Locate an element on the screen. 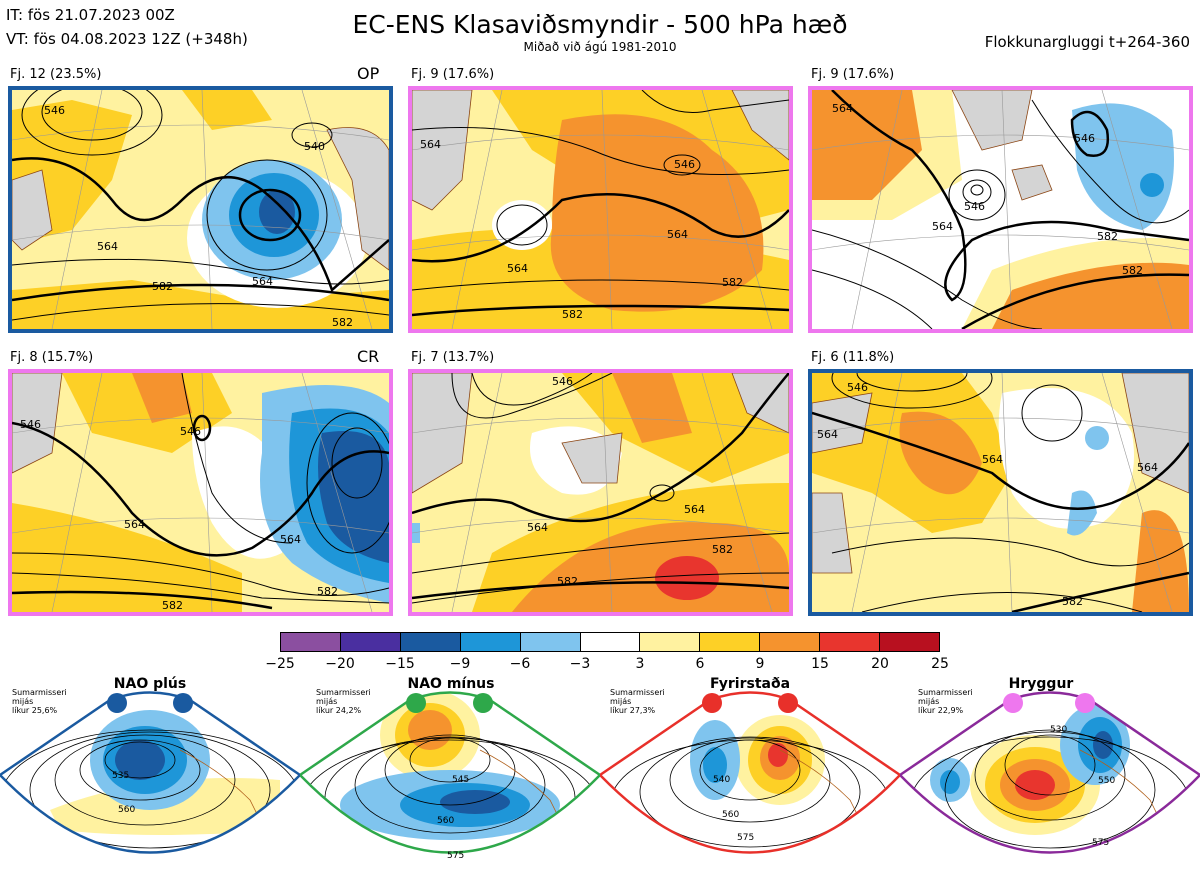 This screenshot has height=874, width=1200. regime-2-marker is located at coordinates (416, 703).